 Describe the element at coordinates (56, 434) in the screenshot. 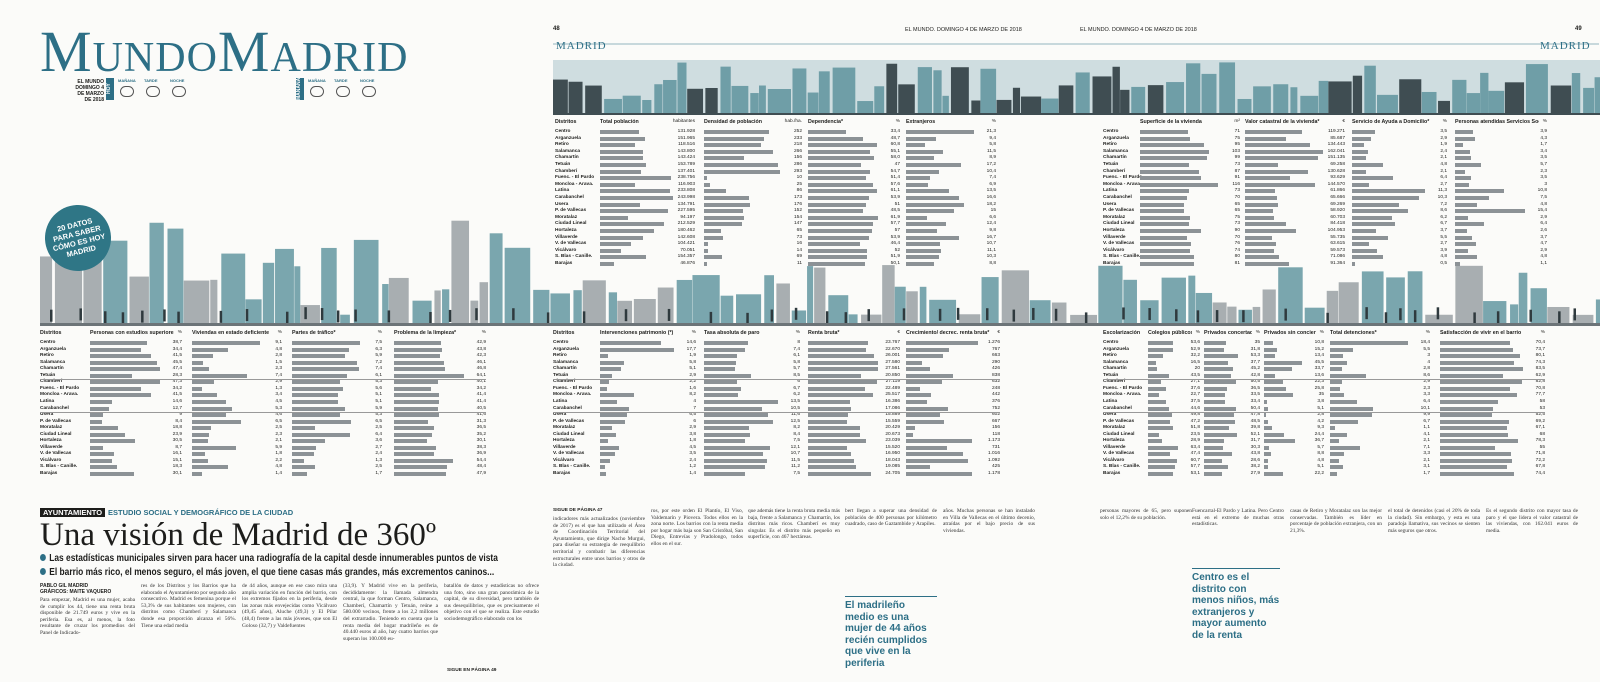

I see `district: Ciudad Lineal` at that location.